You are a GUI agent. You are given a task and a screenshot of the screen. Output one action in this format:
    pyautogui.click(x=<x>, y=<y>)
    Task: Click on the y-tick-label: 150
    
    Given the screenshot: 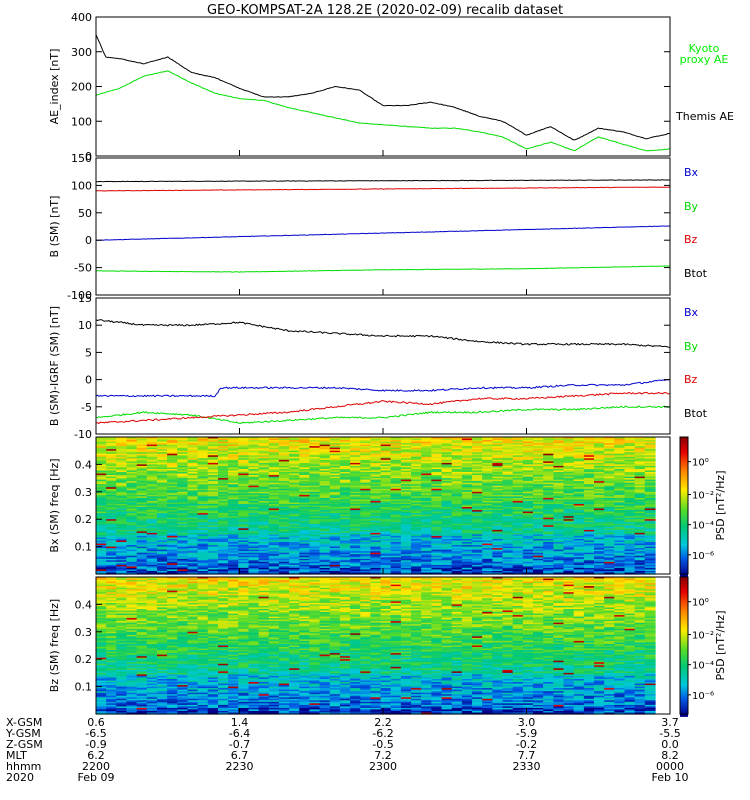 What is the action you would take?
    pyautogui.click(x=81, y=158)
    